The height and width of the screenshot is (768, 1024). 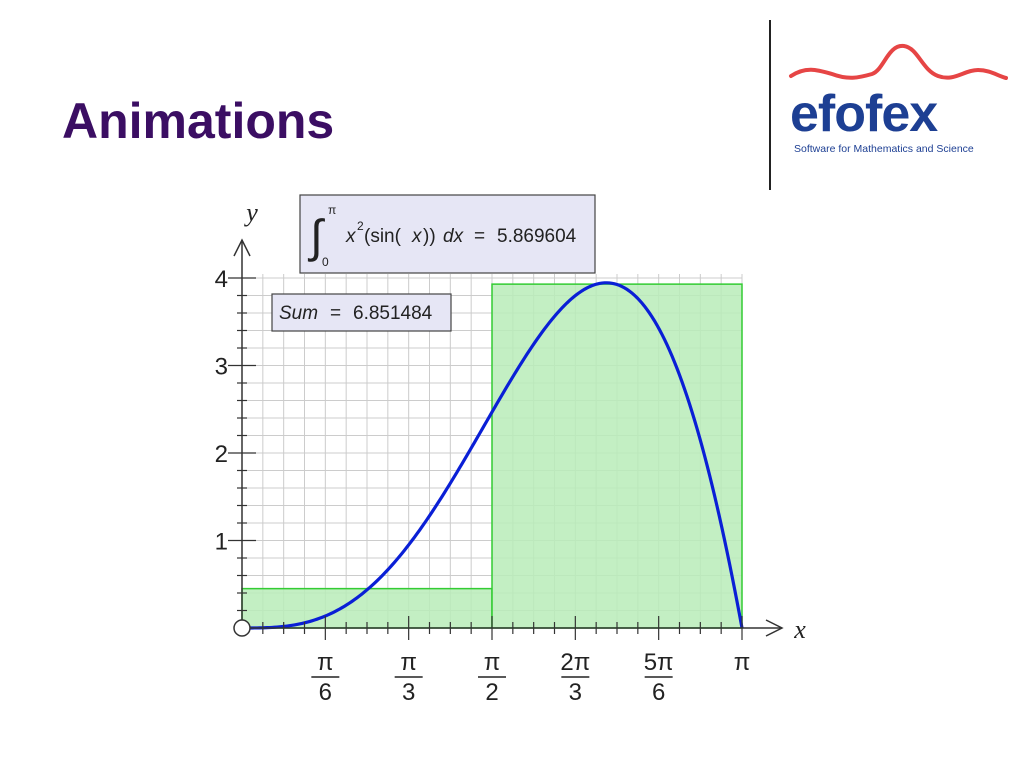 What do you see at coordinates (221, 367) in the screenshot?
I see `y-tick-label: 3` at bounding box center [221, 367].